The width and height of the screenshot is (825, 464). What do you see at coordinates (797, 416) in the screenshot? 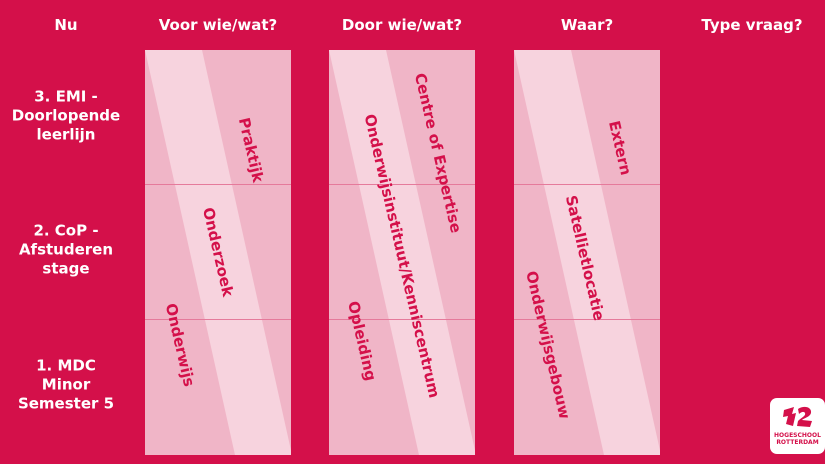
I see `hr-logo-icon` at bounding box center [797, 416].